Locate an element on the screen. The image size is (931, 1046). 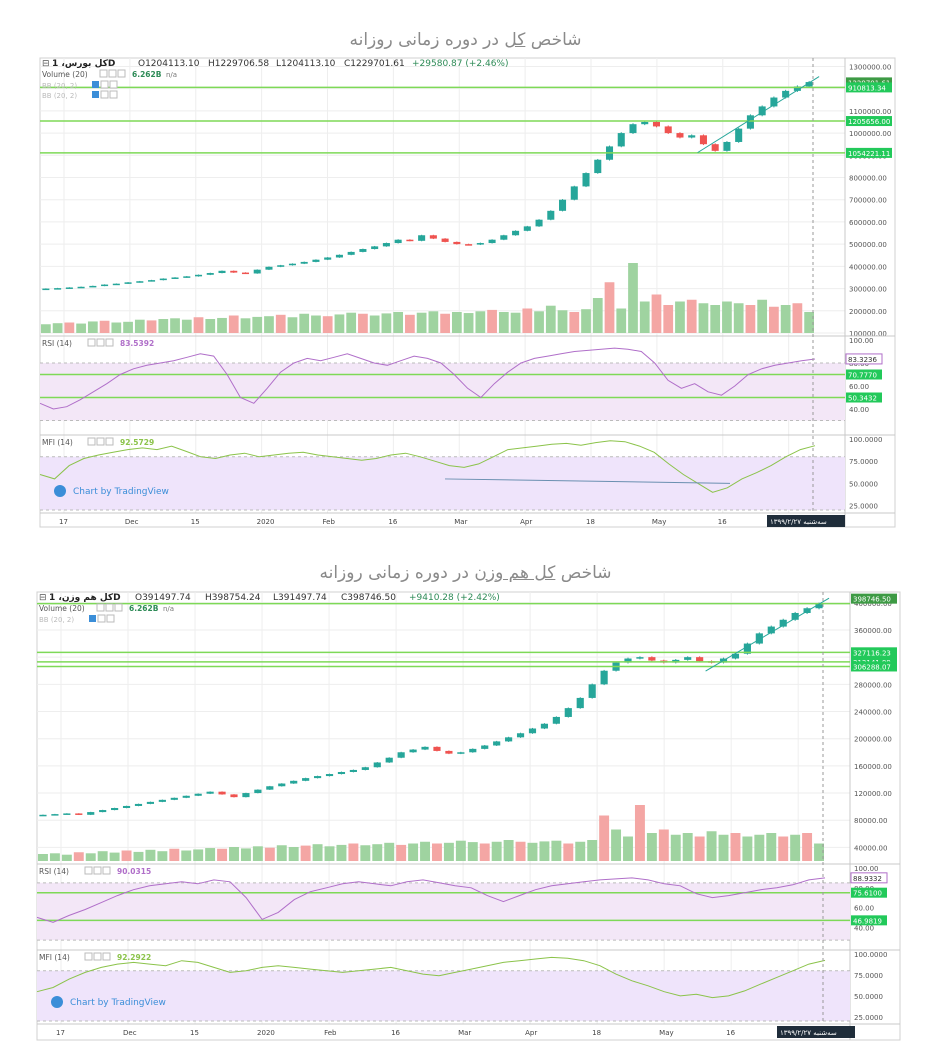
tradingview-watermark: Chart by TradingView is located at coordinates (118, 1003).